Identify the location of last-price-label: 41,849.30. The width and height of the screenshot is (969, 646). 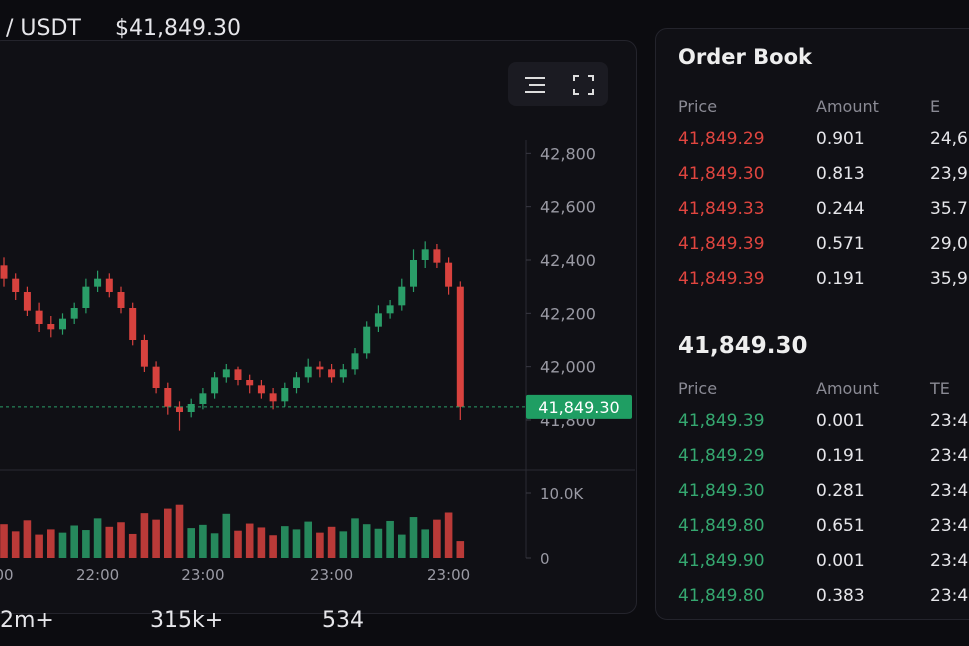
(578, 407).